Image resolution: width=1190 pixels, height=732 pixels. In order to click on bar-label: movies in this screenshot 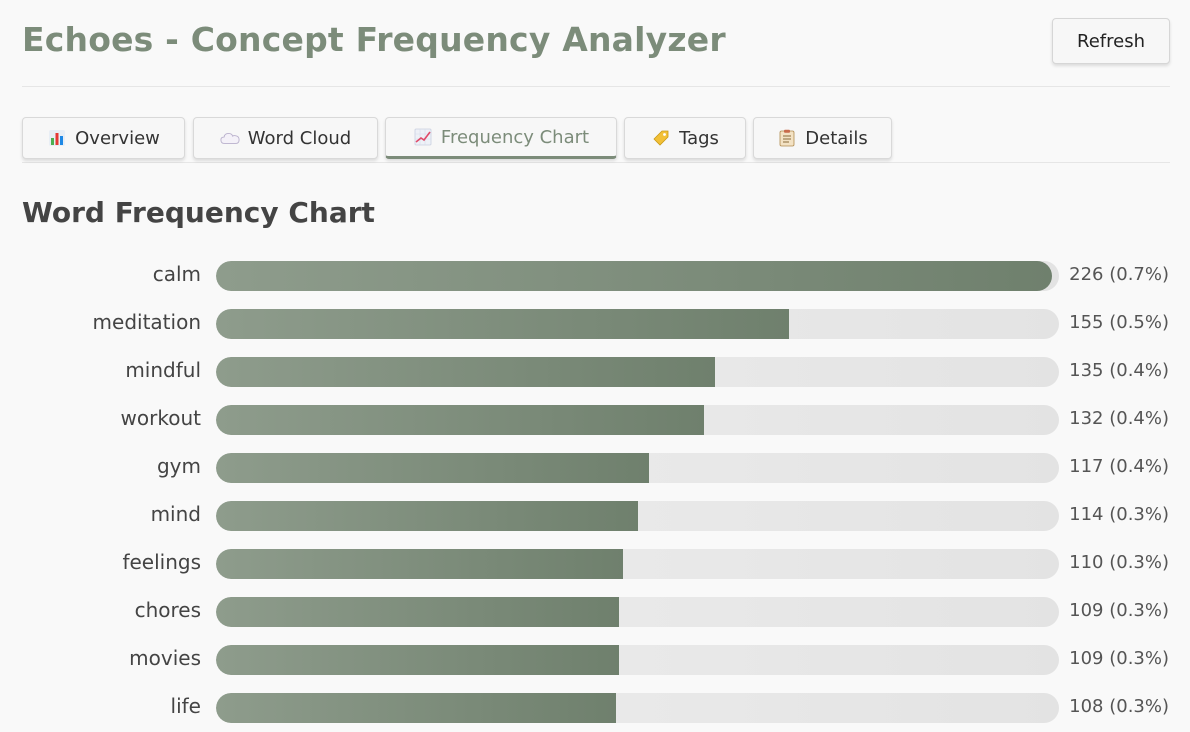, I will do `click(165, 658)`.